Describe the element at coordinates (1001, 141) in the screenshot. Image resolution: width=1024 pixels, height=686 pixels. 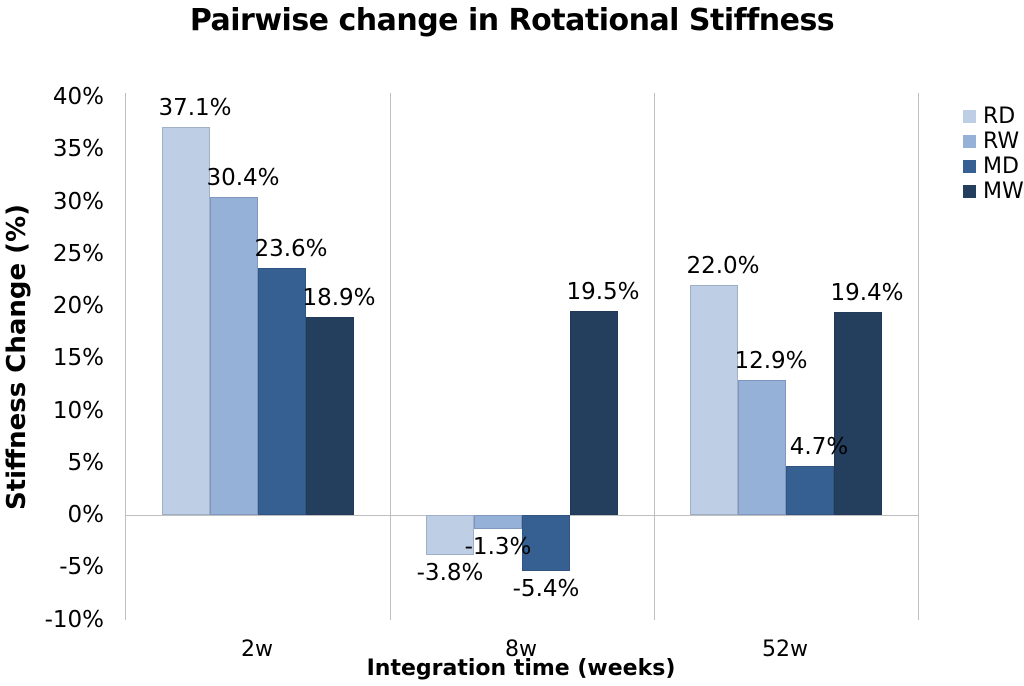
I see `legend-label: RW` at that location.